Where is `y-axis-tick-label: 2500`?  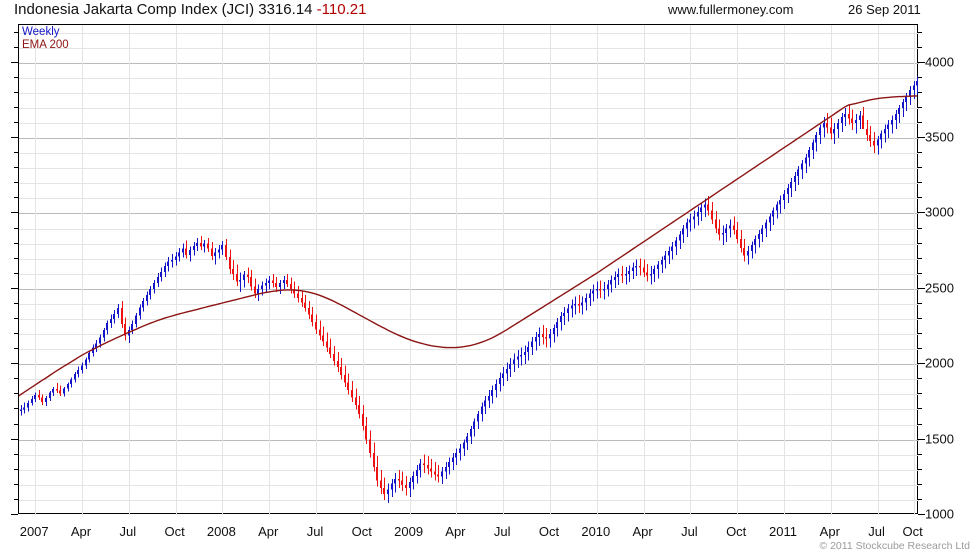 y-axis-tick-label: 2500 is located at coordinates (939, 288).